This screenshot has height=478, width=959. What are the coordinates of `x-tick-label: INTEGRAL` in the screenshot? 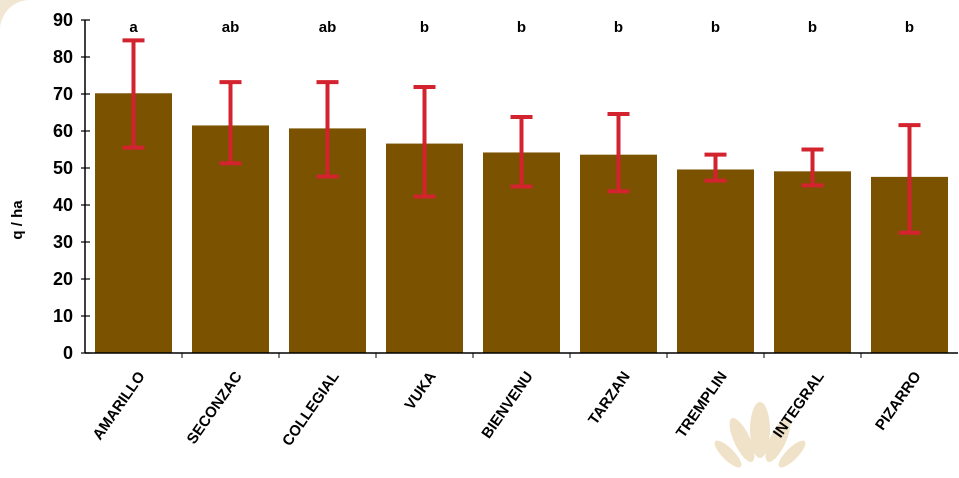 It's located at (799, 405).